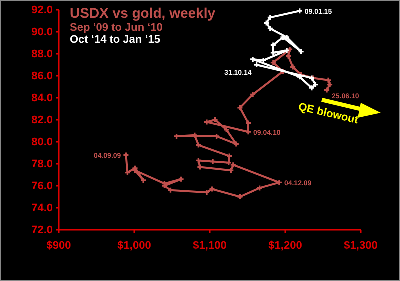 The width and height of the screenshot is (400, 281). What do you see at coordinates (210, 246) in the screenshot?
I see `x-tick-label: $1,100` at bounding box center [210, 246].